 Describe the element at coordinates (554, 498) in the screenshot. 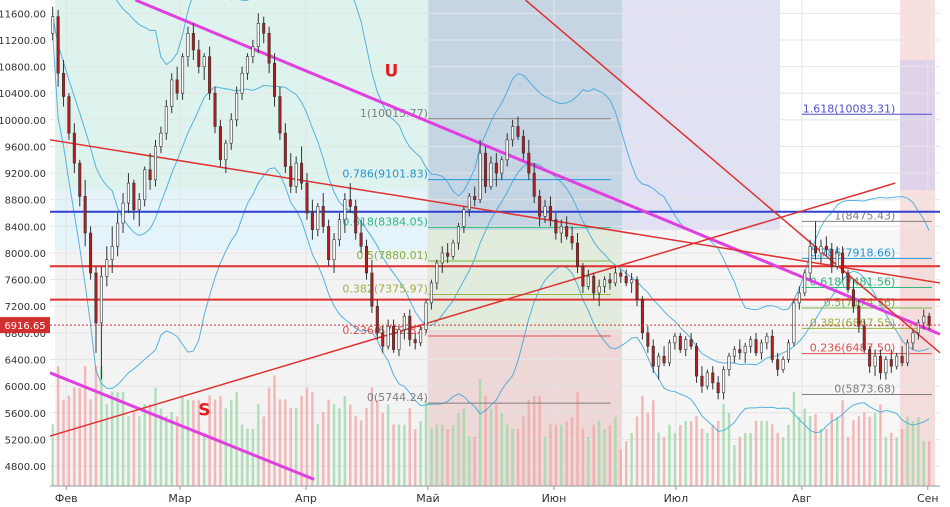

I see `x-tick-label: Июн` at that location.